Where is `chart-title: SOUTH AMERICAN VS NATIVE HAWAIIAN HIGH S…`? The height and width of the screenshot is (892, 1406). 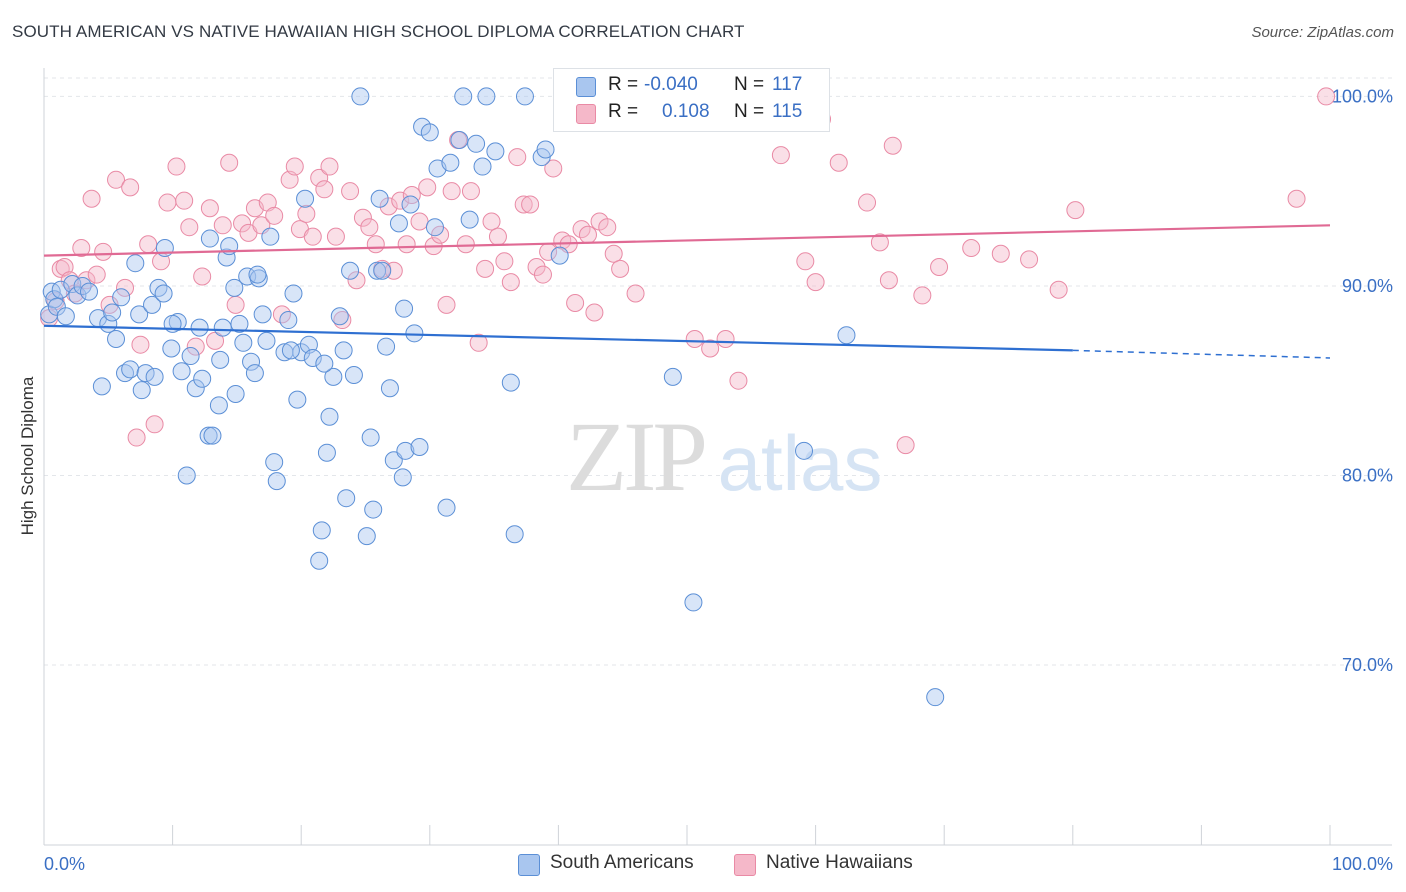 chart-title: SOUTH AMERICAN VS NATIVE HAWAIIAN HIGH S… is located at coordinates (378, 31).